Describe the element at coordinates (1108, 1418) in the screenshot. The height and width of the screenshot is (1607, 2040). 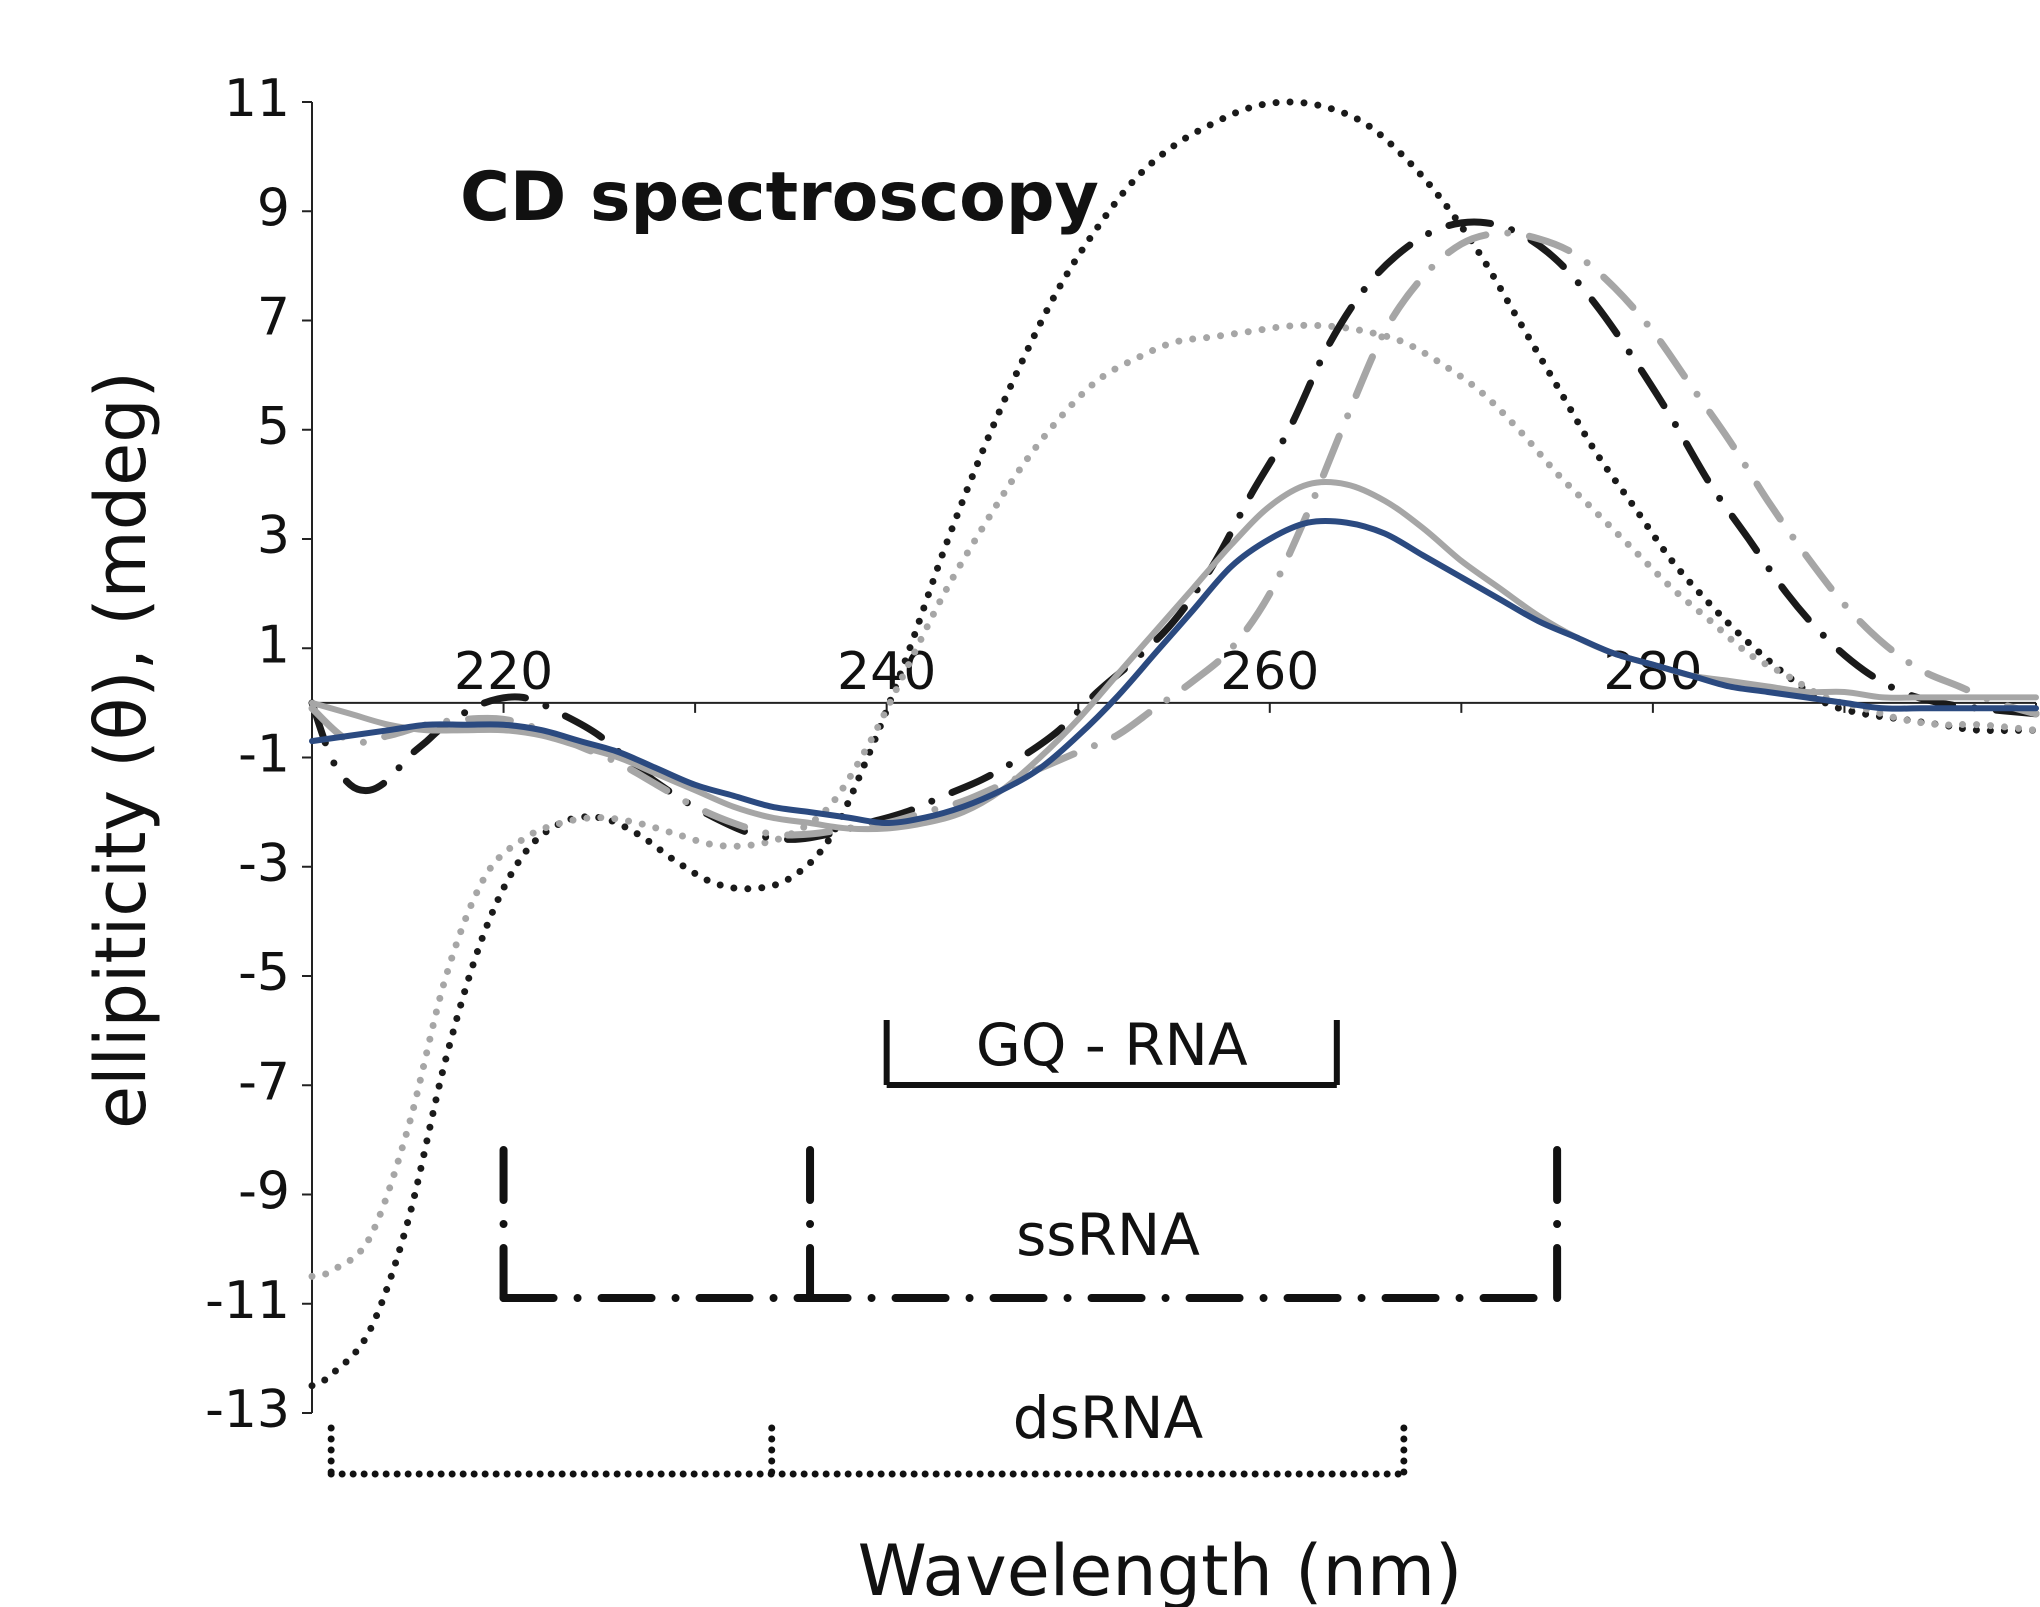
I see `legend-label-dotted: dsRNA` at that location.